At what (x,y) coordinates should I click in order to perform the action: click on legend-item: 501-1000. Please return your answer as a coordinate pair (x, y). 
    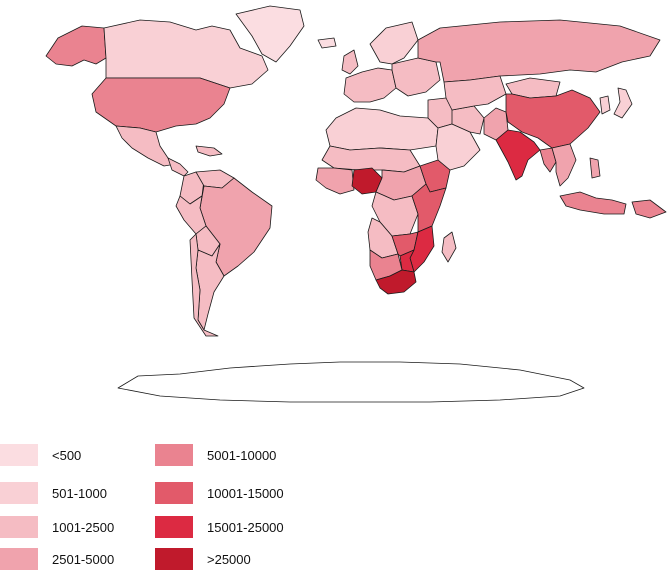
    Looking at the image, I should click on (53, 493).